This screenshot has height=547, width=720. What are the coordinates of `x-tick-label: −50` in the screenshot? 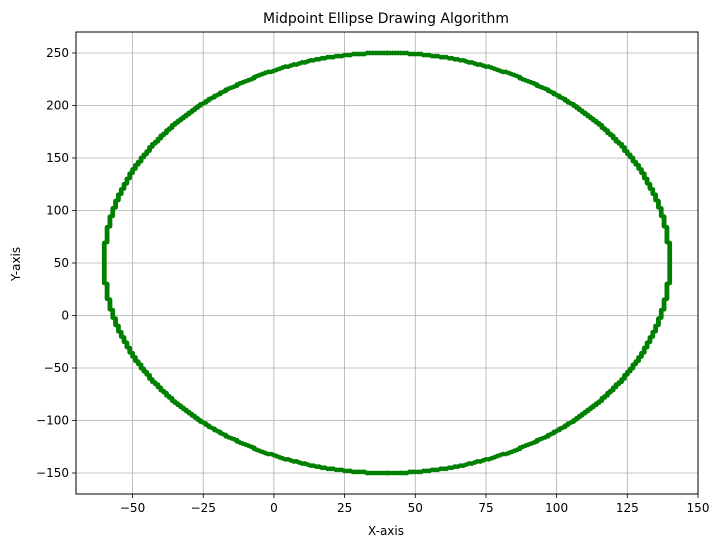 It's located at (132, 508).